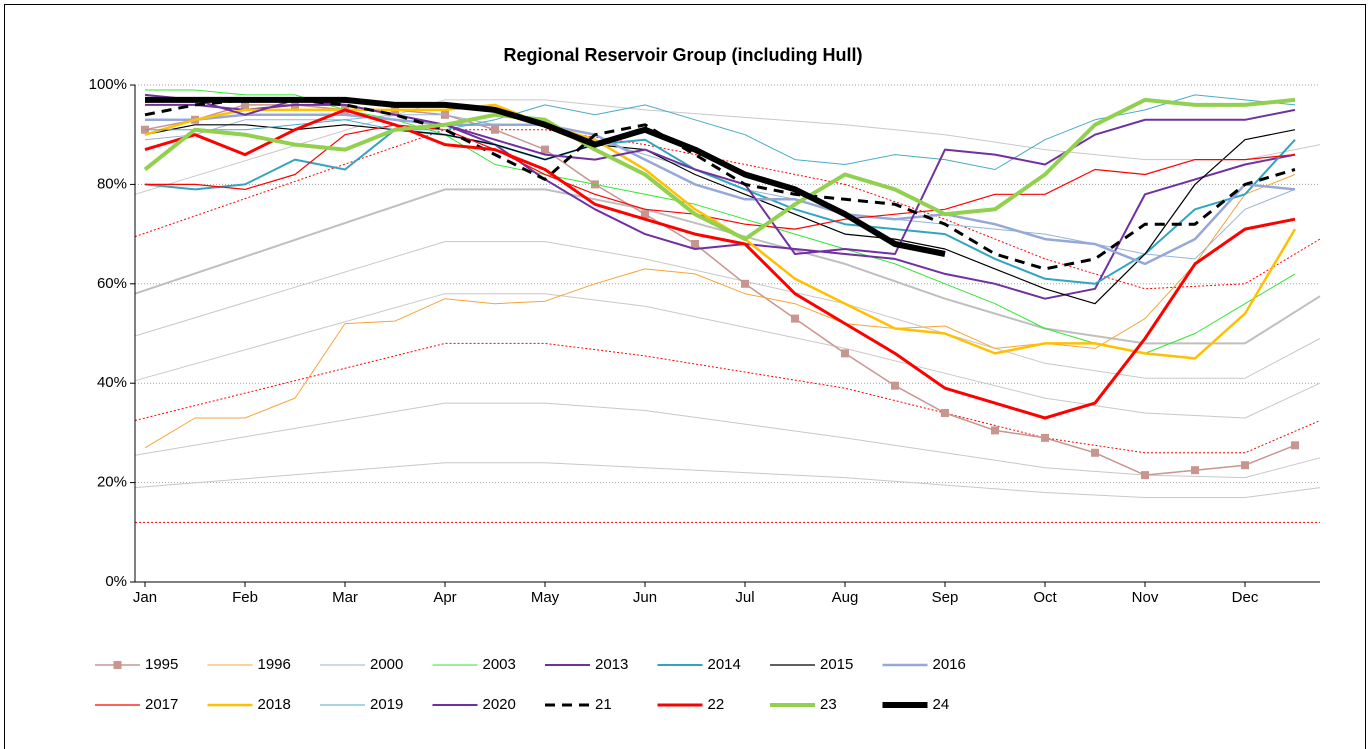 Image resolution: width=1370 pixels, height=749 pixels. What do you see at coordinates (499, 664) in the screenshot?
I see `legend-label: 2003` at bounding box center [499, 664].